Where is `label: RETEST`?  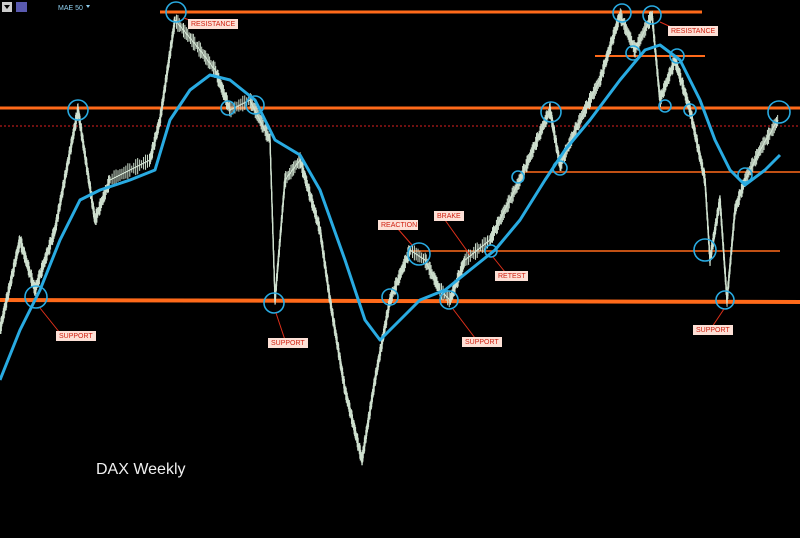
label: RETEST is located at coordinates (511, 276).